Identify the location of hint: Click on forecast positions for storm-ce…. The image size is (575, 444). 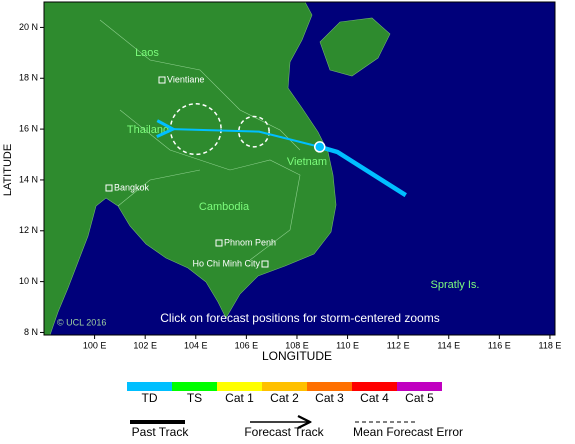
(299, 318).